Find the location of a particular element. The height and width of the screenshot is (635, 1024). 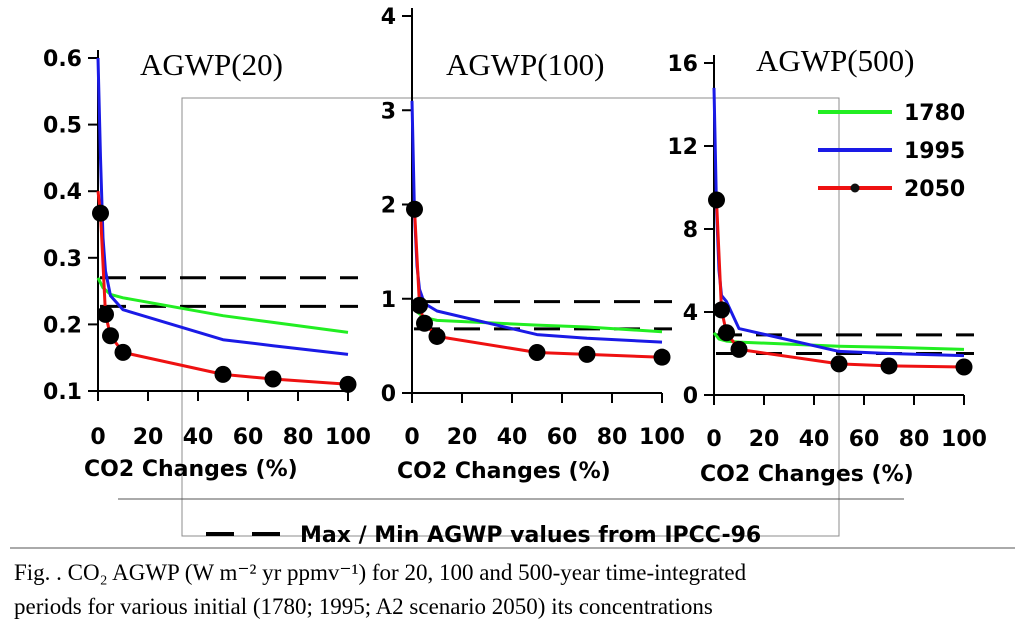

legend-label-1780: 1780 is located at coordinates (934, 113).